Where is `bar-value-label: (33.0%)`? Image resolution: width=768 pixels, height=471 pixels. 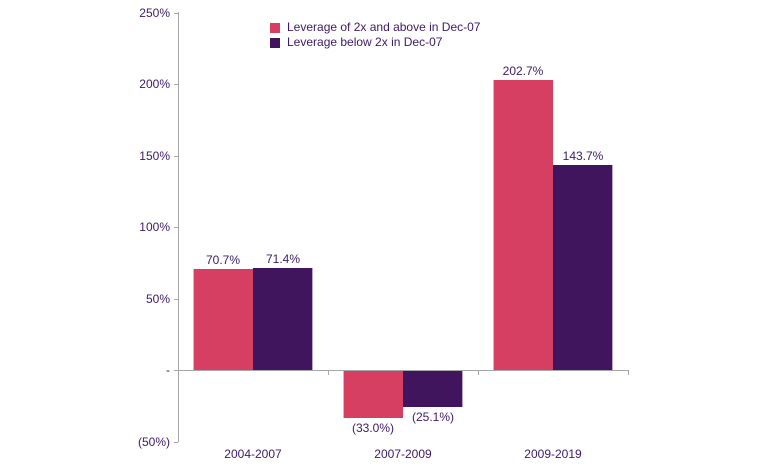
bar-value-label: (33.0%) is located at coordinates (373, 428).